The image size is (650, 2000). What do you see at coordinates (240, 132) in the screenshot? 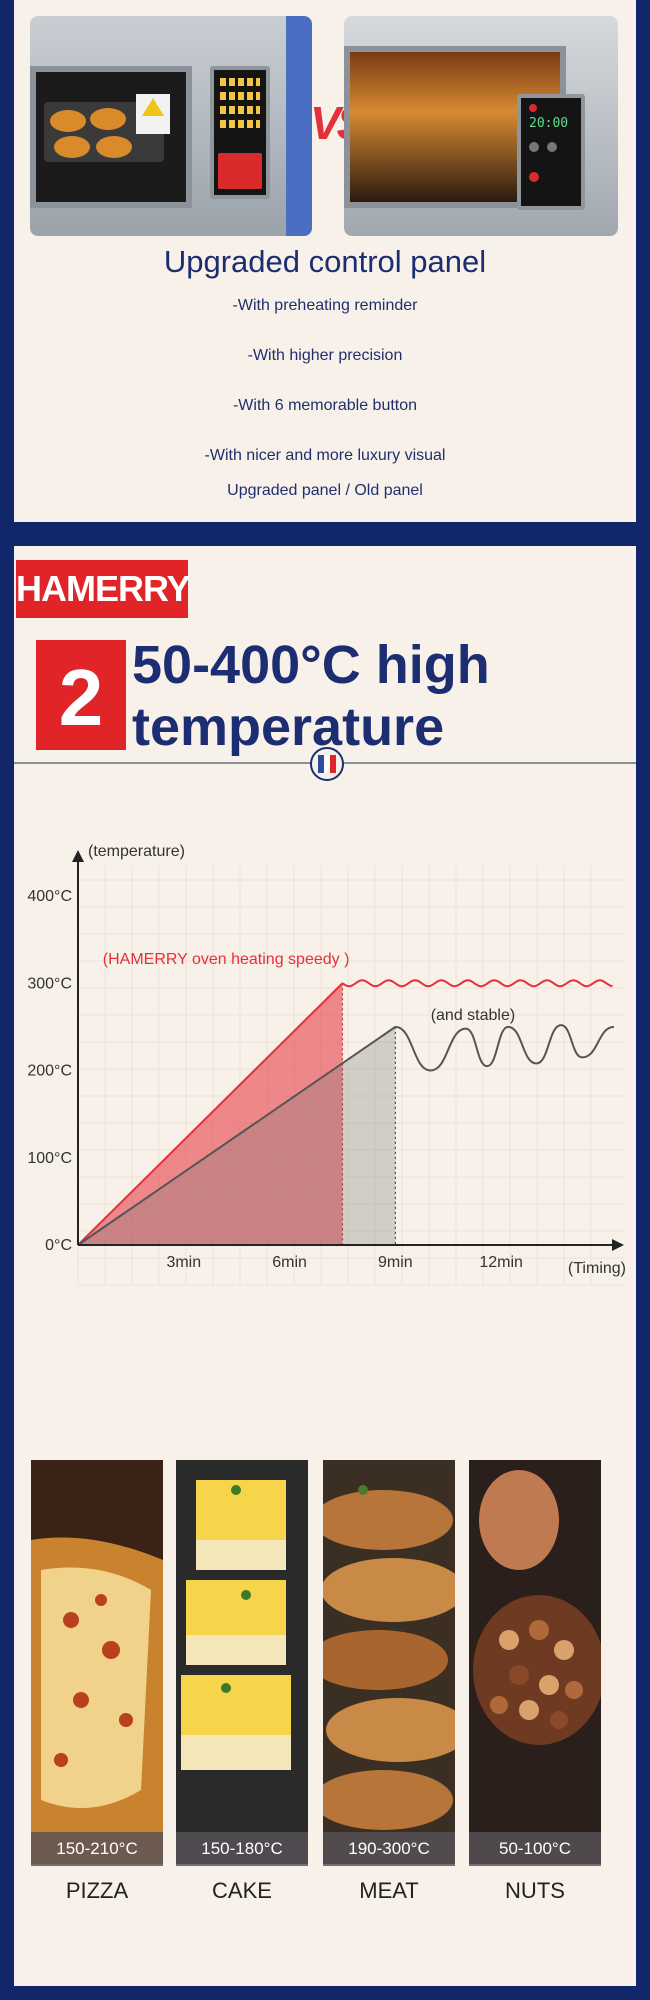
I see `upgraded-control-panel` at bounding box center [240, 132].